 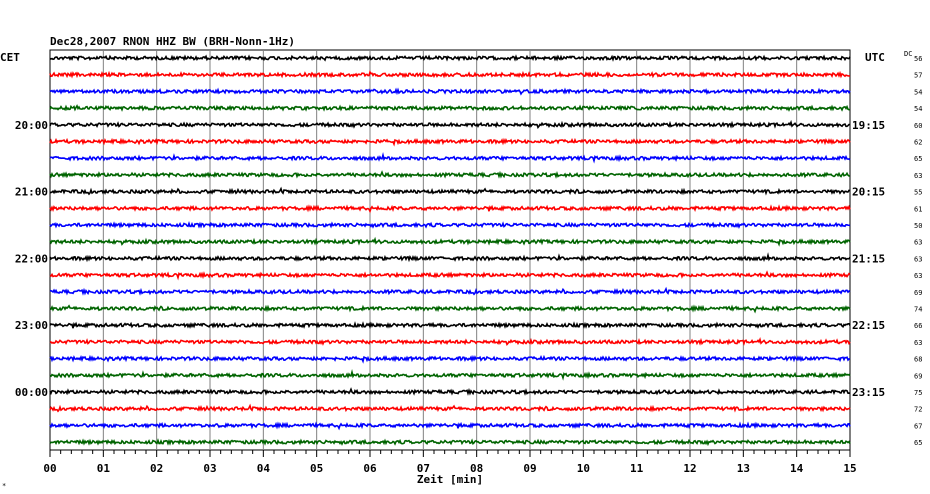 I want to click on dc-value: 50, so click(x=918, y=226).